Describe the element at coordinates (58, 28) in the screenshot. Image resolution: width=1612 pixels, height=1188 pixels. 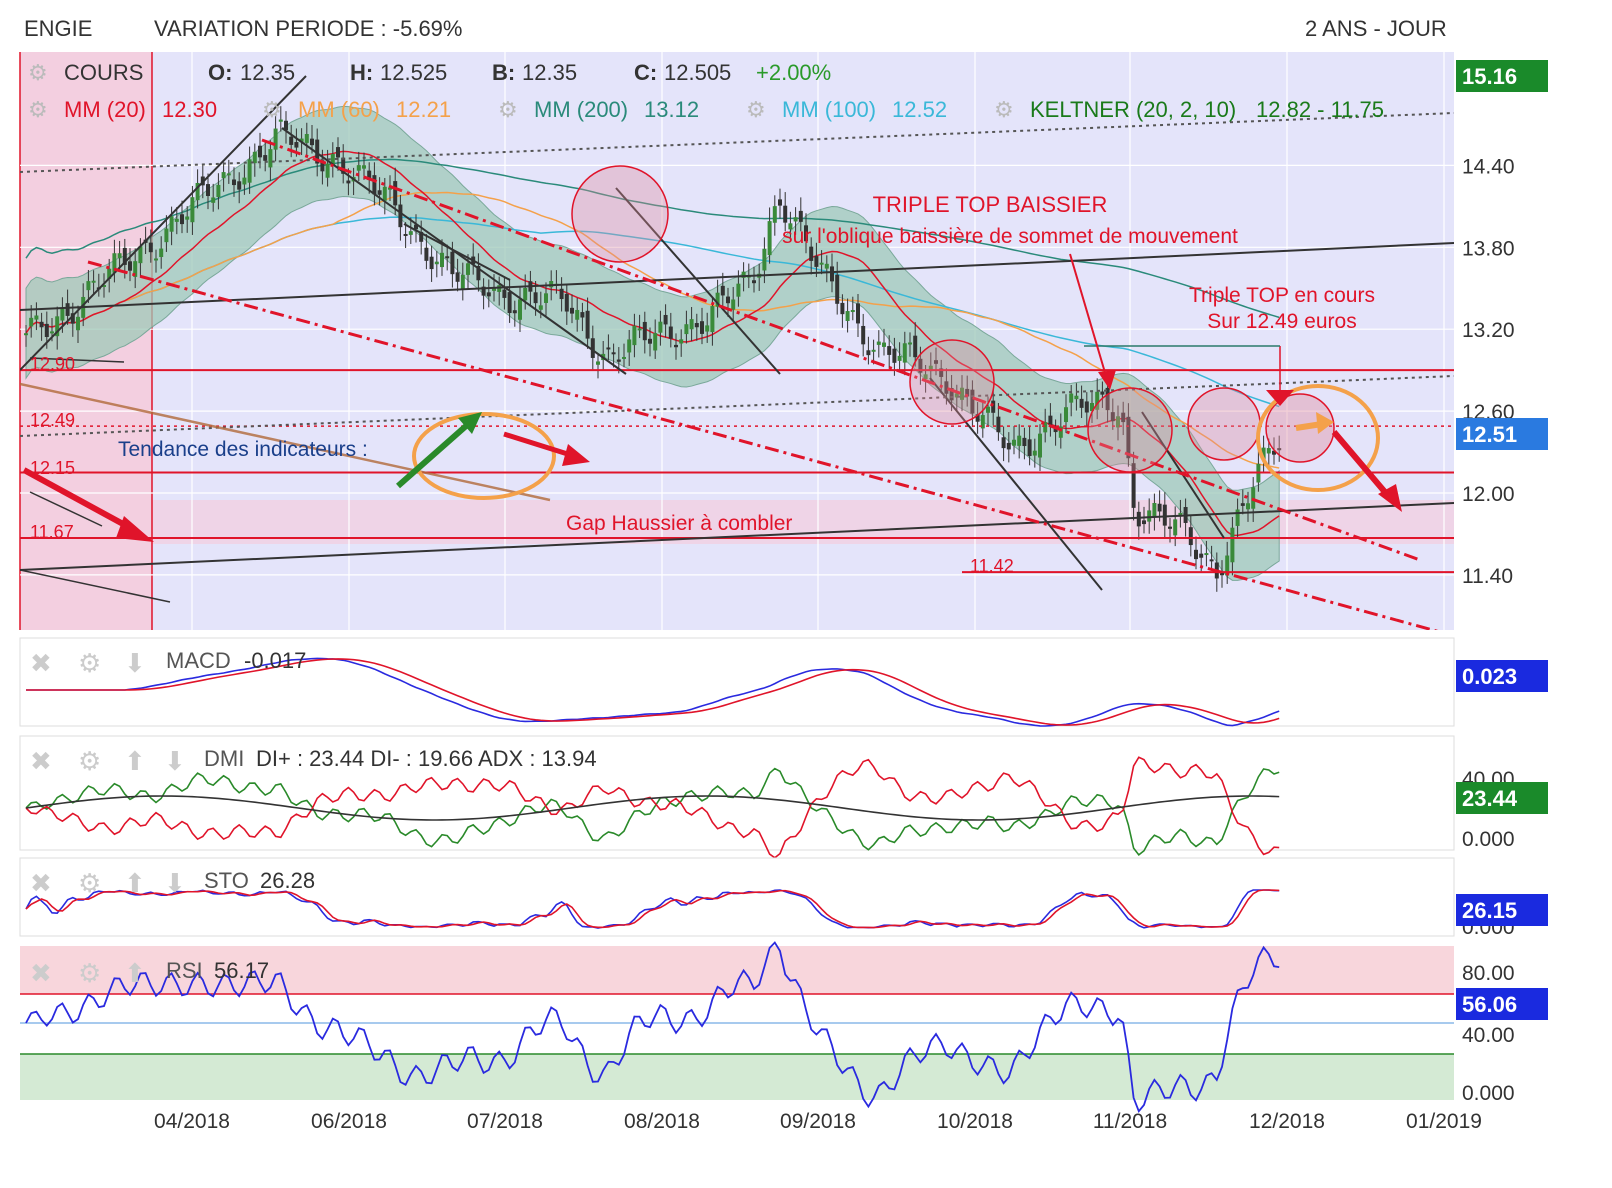
I see `symbol-label: ENGIE` at that location.